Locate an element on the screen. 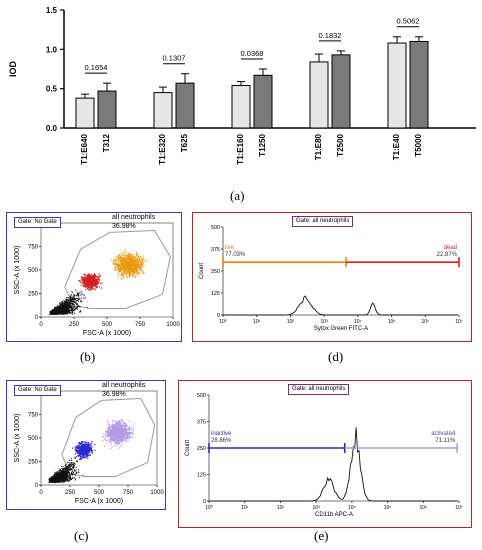 Image resolution: width=482 pixels, height=550 pixels. x-tick-label: 10⁷ is located at coordinates (459, 322).